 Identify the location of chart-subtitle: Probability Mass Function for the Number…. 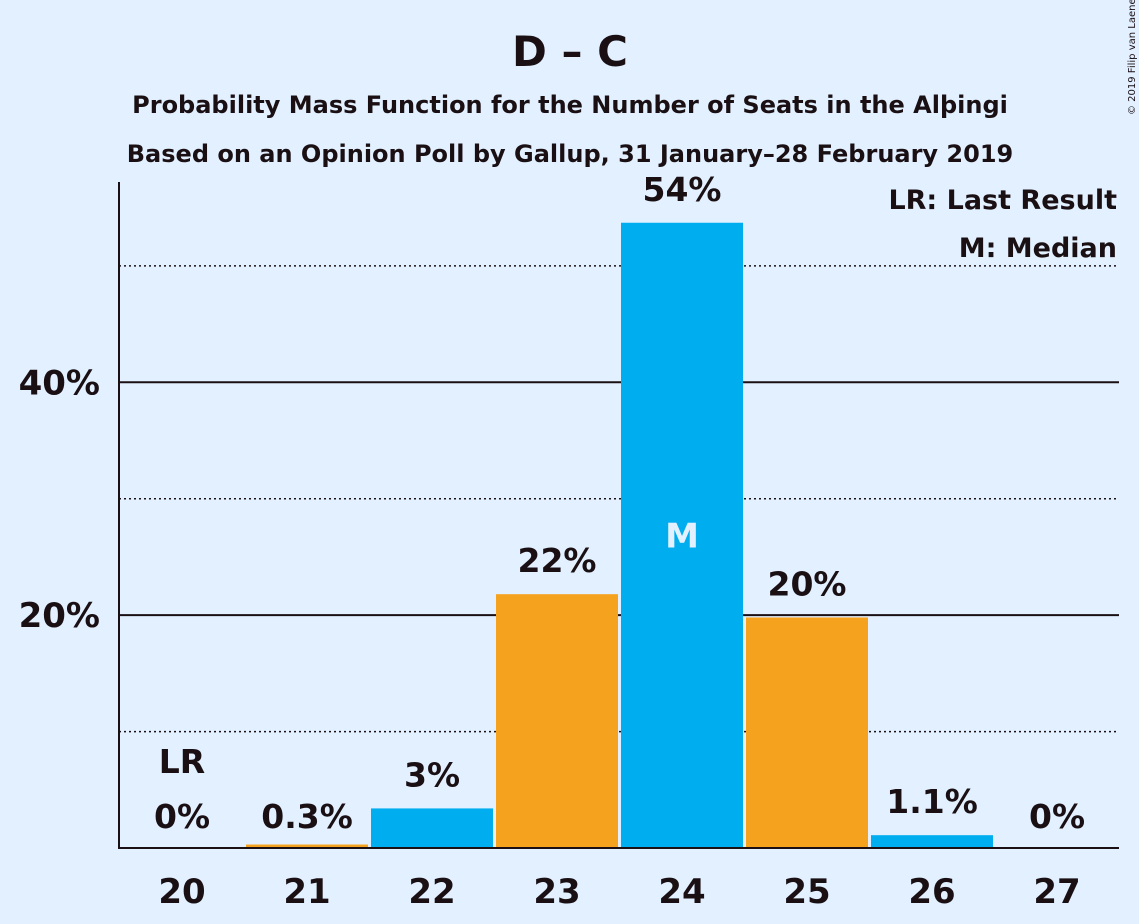
(570, 105).